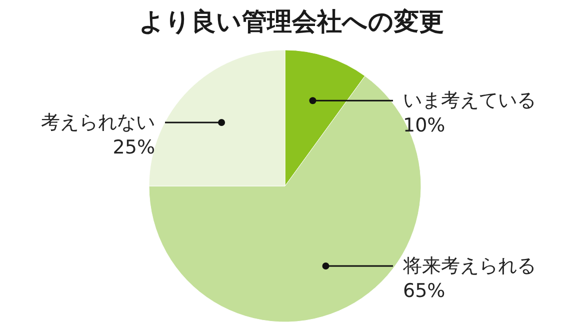  Describe the element at coordinates (424, 291) in the screenshot. I see `data-label: 65%` at that location.